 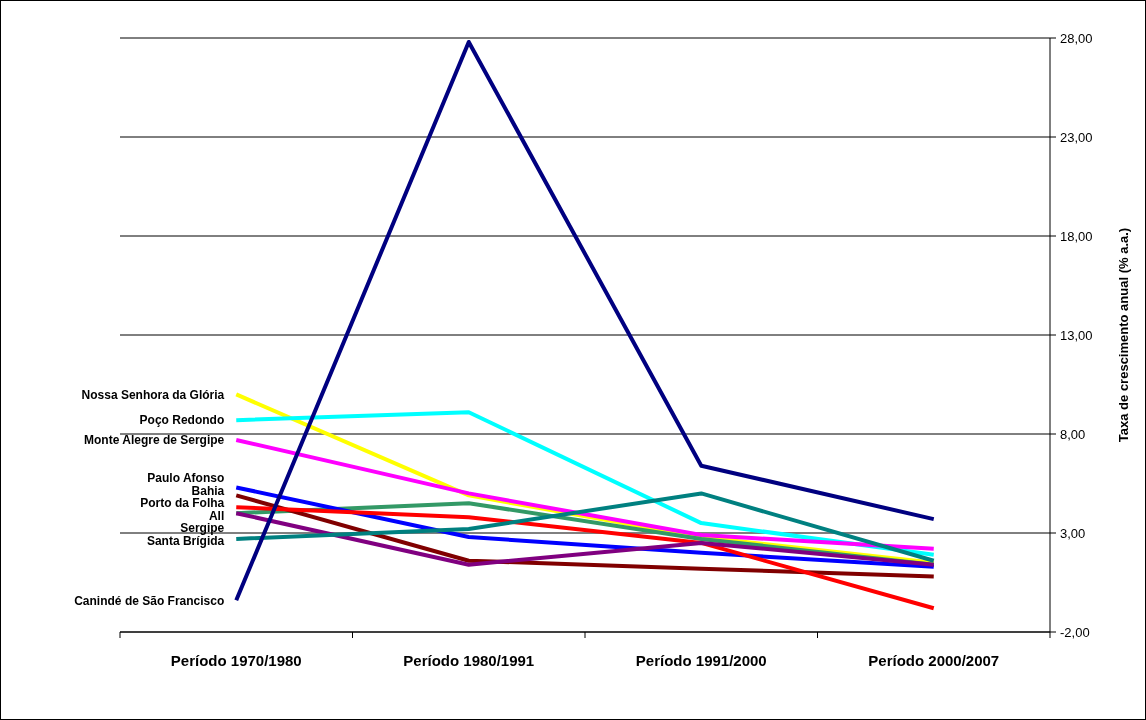 What do you see at coordinates (236, 660) in the screenshot?
I see `x-tick-label: Período 1970/1980` at bounding box center [236, 660].